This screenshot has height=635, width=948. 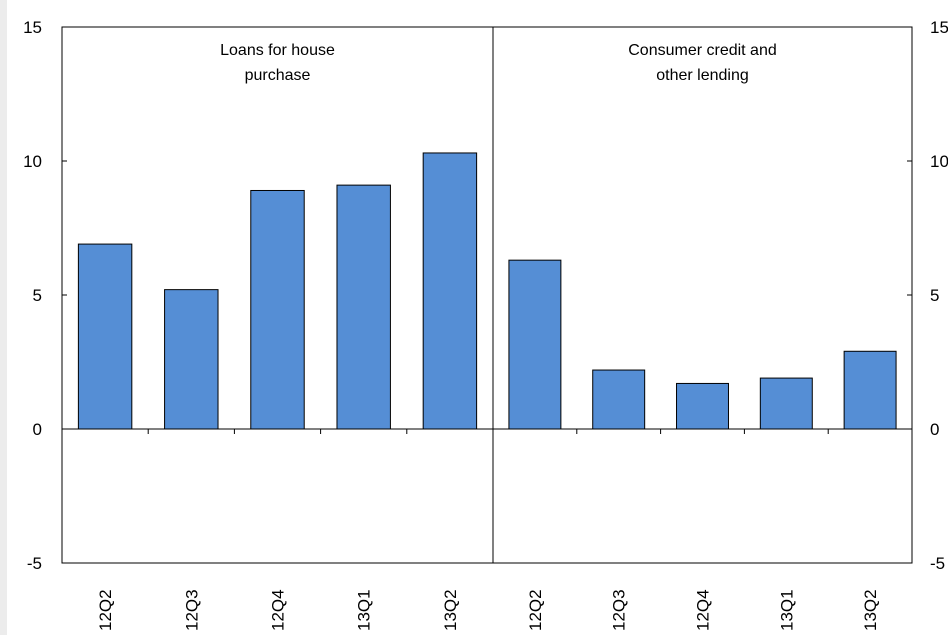 What do you see at coordinates (32, 161) in the screenshot?
I see `y-tick-label-left: 10` at bounding box center [32, 161].